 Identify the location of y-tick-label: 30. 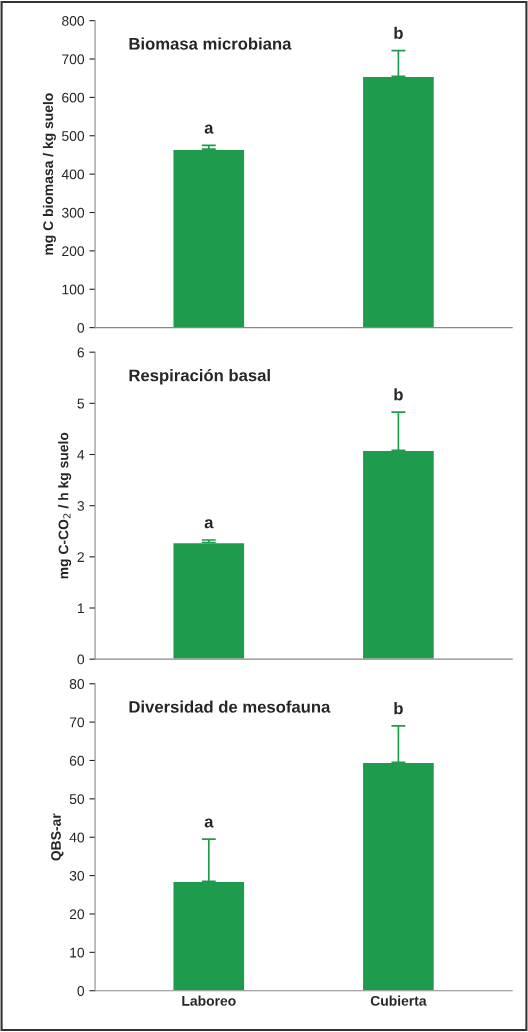
(77, 875).